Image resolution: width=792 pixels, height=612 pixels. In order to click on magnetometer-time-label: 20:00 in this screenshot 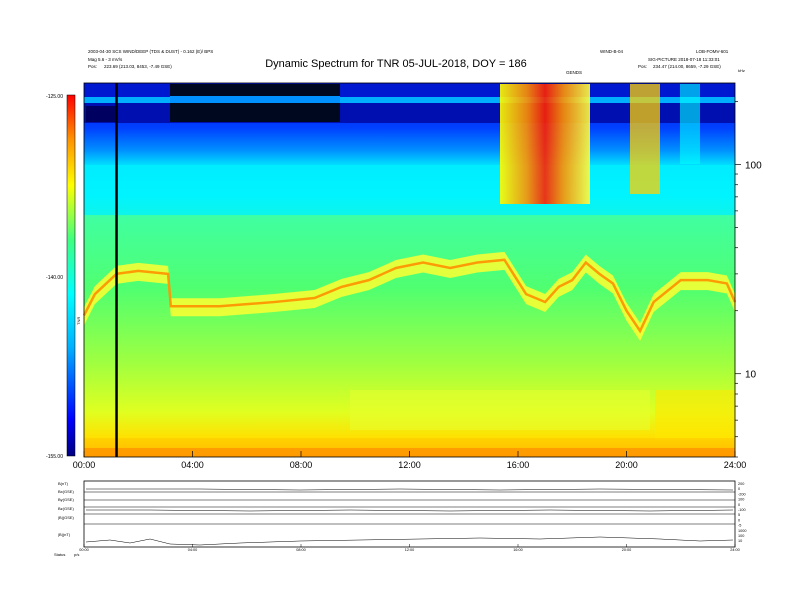, I will do `click(627, 550)`.